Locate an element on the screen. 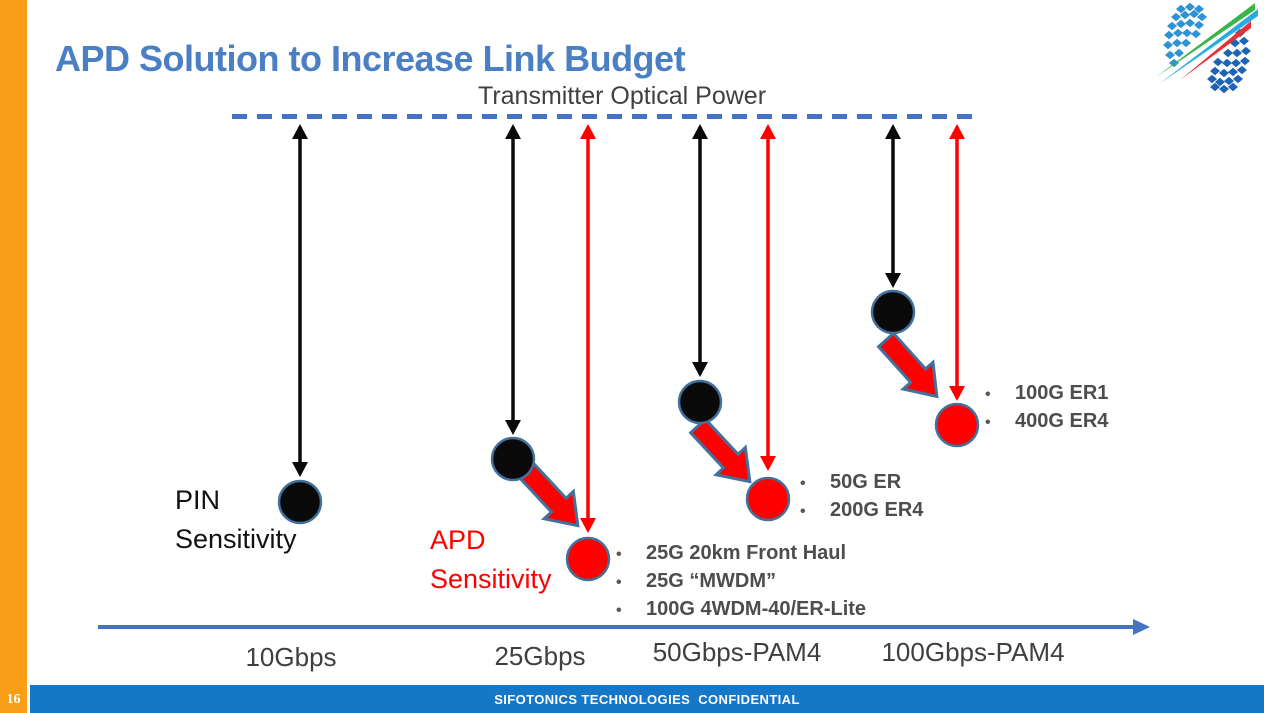 The width and height of the screenshot is (1264, 713). slide-title: APD Solution to Increase Link Budget is located at coordinates (370, 59).